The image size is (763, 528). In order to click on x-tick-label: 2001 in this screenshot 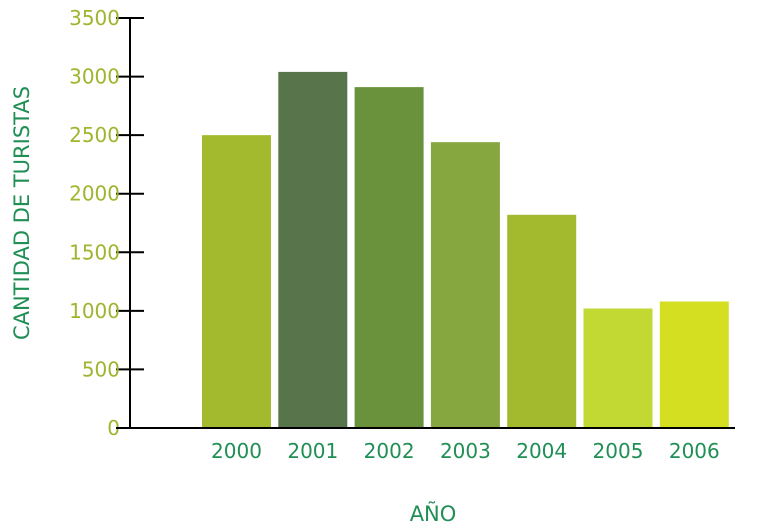, I will do `click(312, 451)`.